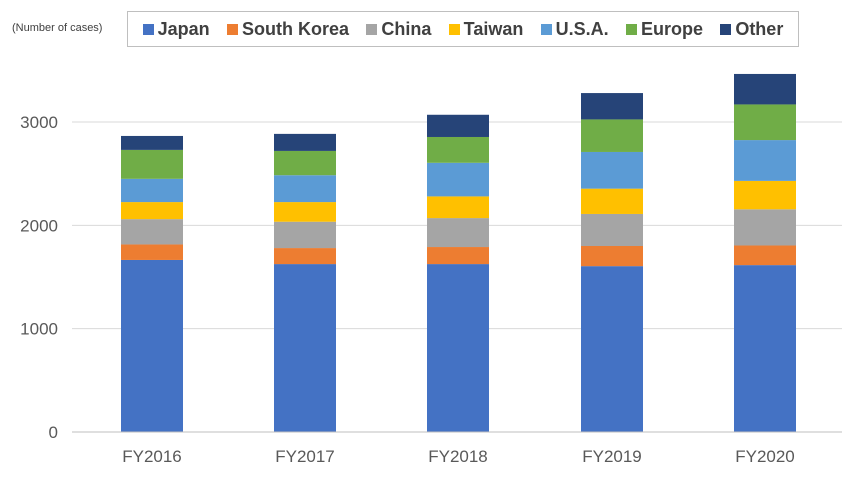  I want to click on bar-segment-china-fy2018, so click(458, 233).